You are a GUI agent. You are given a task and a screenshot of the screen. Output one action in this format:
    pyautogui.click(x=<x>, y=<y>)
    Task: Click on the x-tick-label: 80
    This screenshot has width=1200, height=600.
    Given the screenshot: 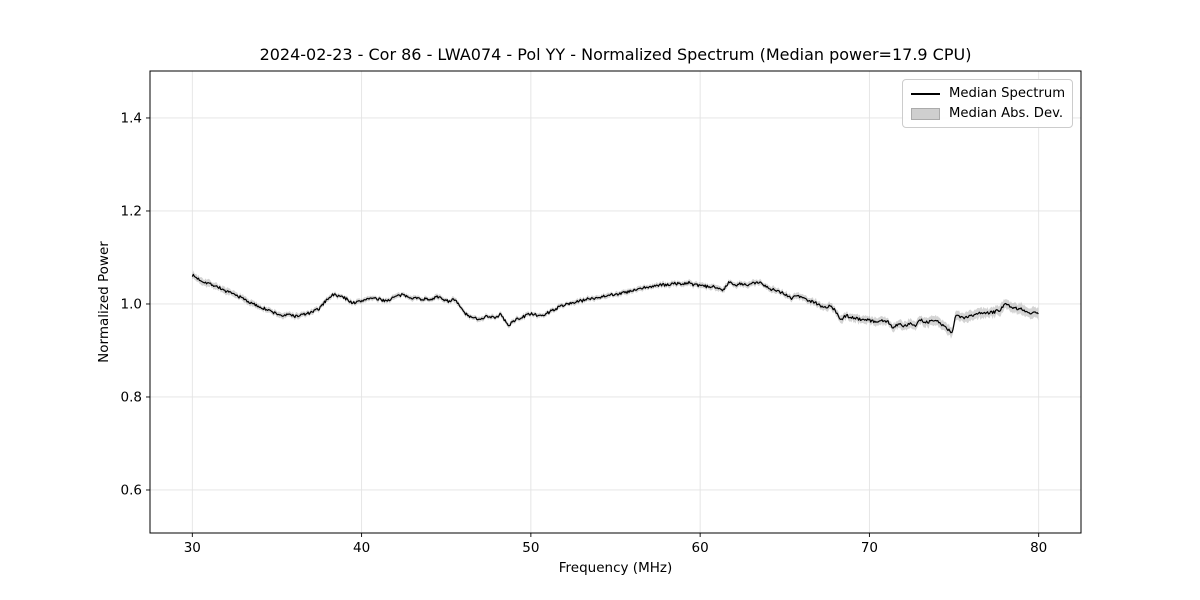 What is the action you would take?
    pyautogui.click(x=1038, y=548)
    